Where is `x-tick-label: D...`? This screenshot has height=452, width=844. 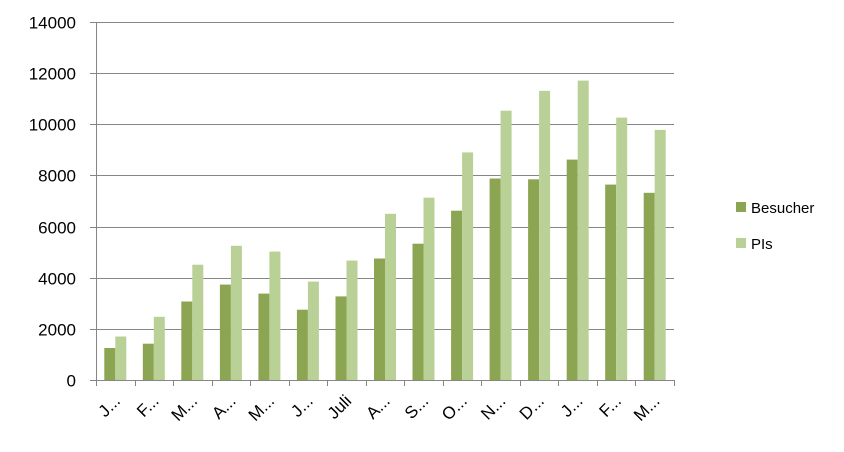
x-tick-label: D... is located at coordinates (532, 407).